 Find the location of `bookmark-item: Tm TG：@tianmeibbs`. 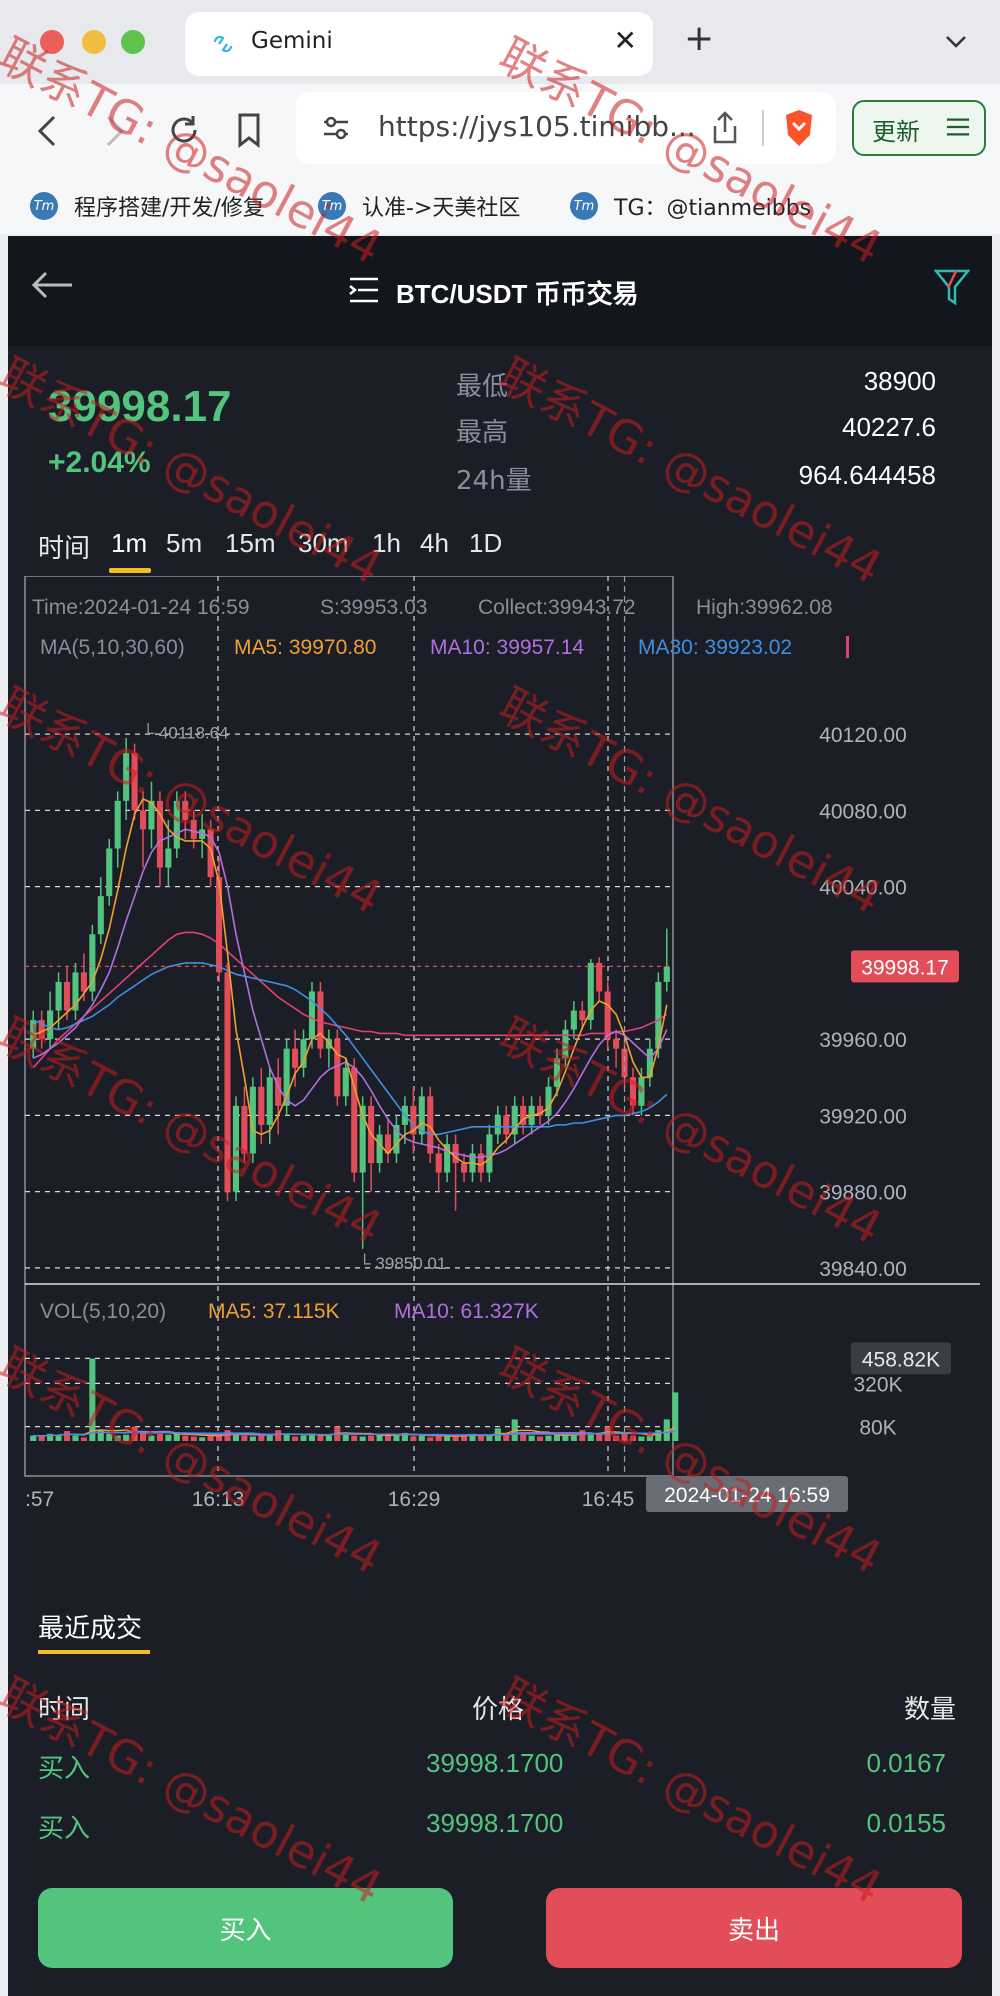

bookmark-item: Tm TG：@tianmeibbs is located at coordinates (690, 206).